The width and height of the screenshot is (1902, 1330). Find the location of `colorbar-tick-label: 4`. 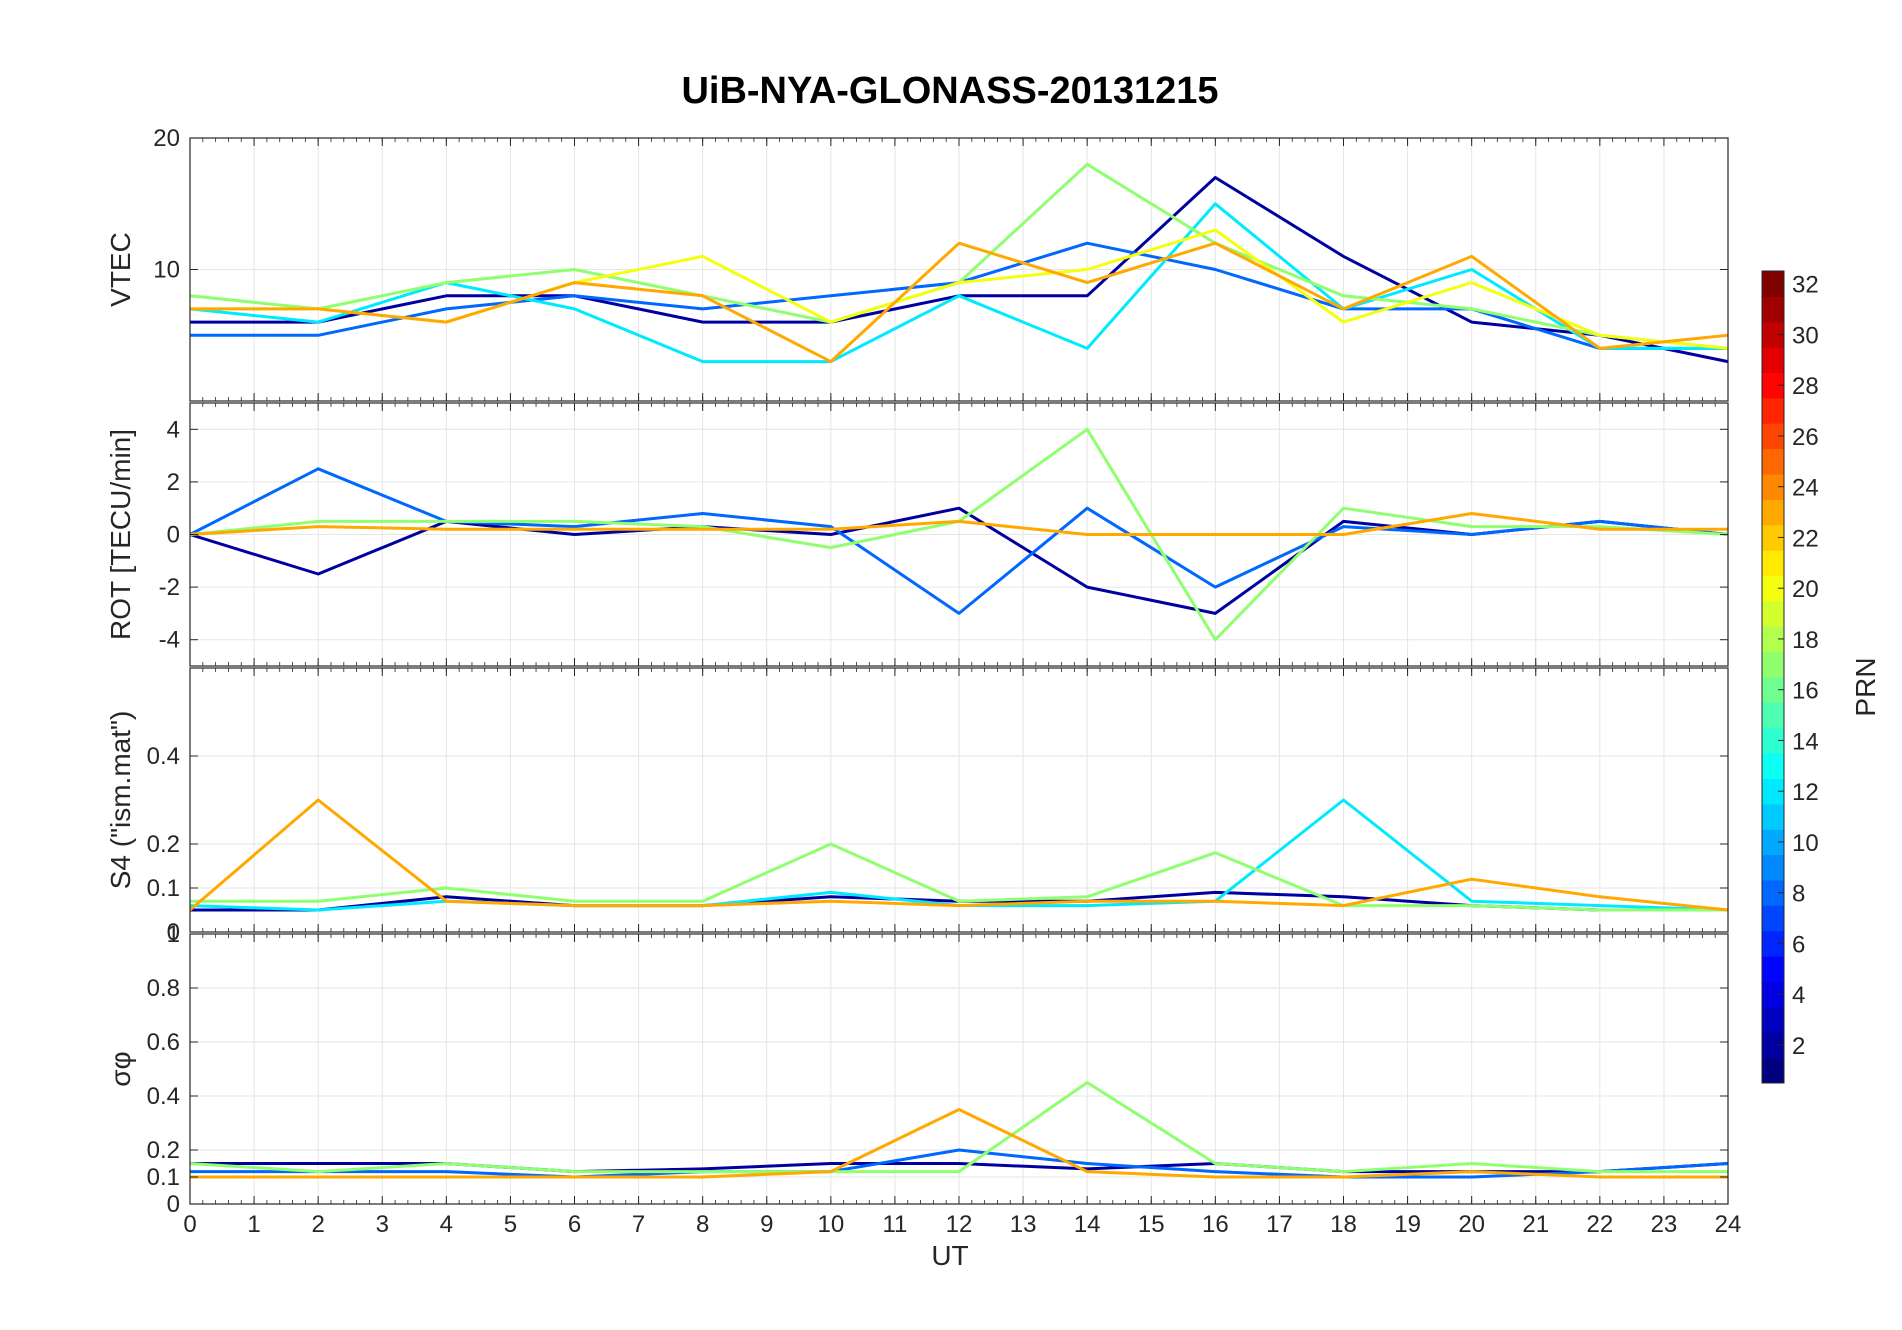

colorbar-tick-label: 4 is located at coordinates (1798, 995).